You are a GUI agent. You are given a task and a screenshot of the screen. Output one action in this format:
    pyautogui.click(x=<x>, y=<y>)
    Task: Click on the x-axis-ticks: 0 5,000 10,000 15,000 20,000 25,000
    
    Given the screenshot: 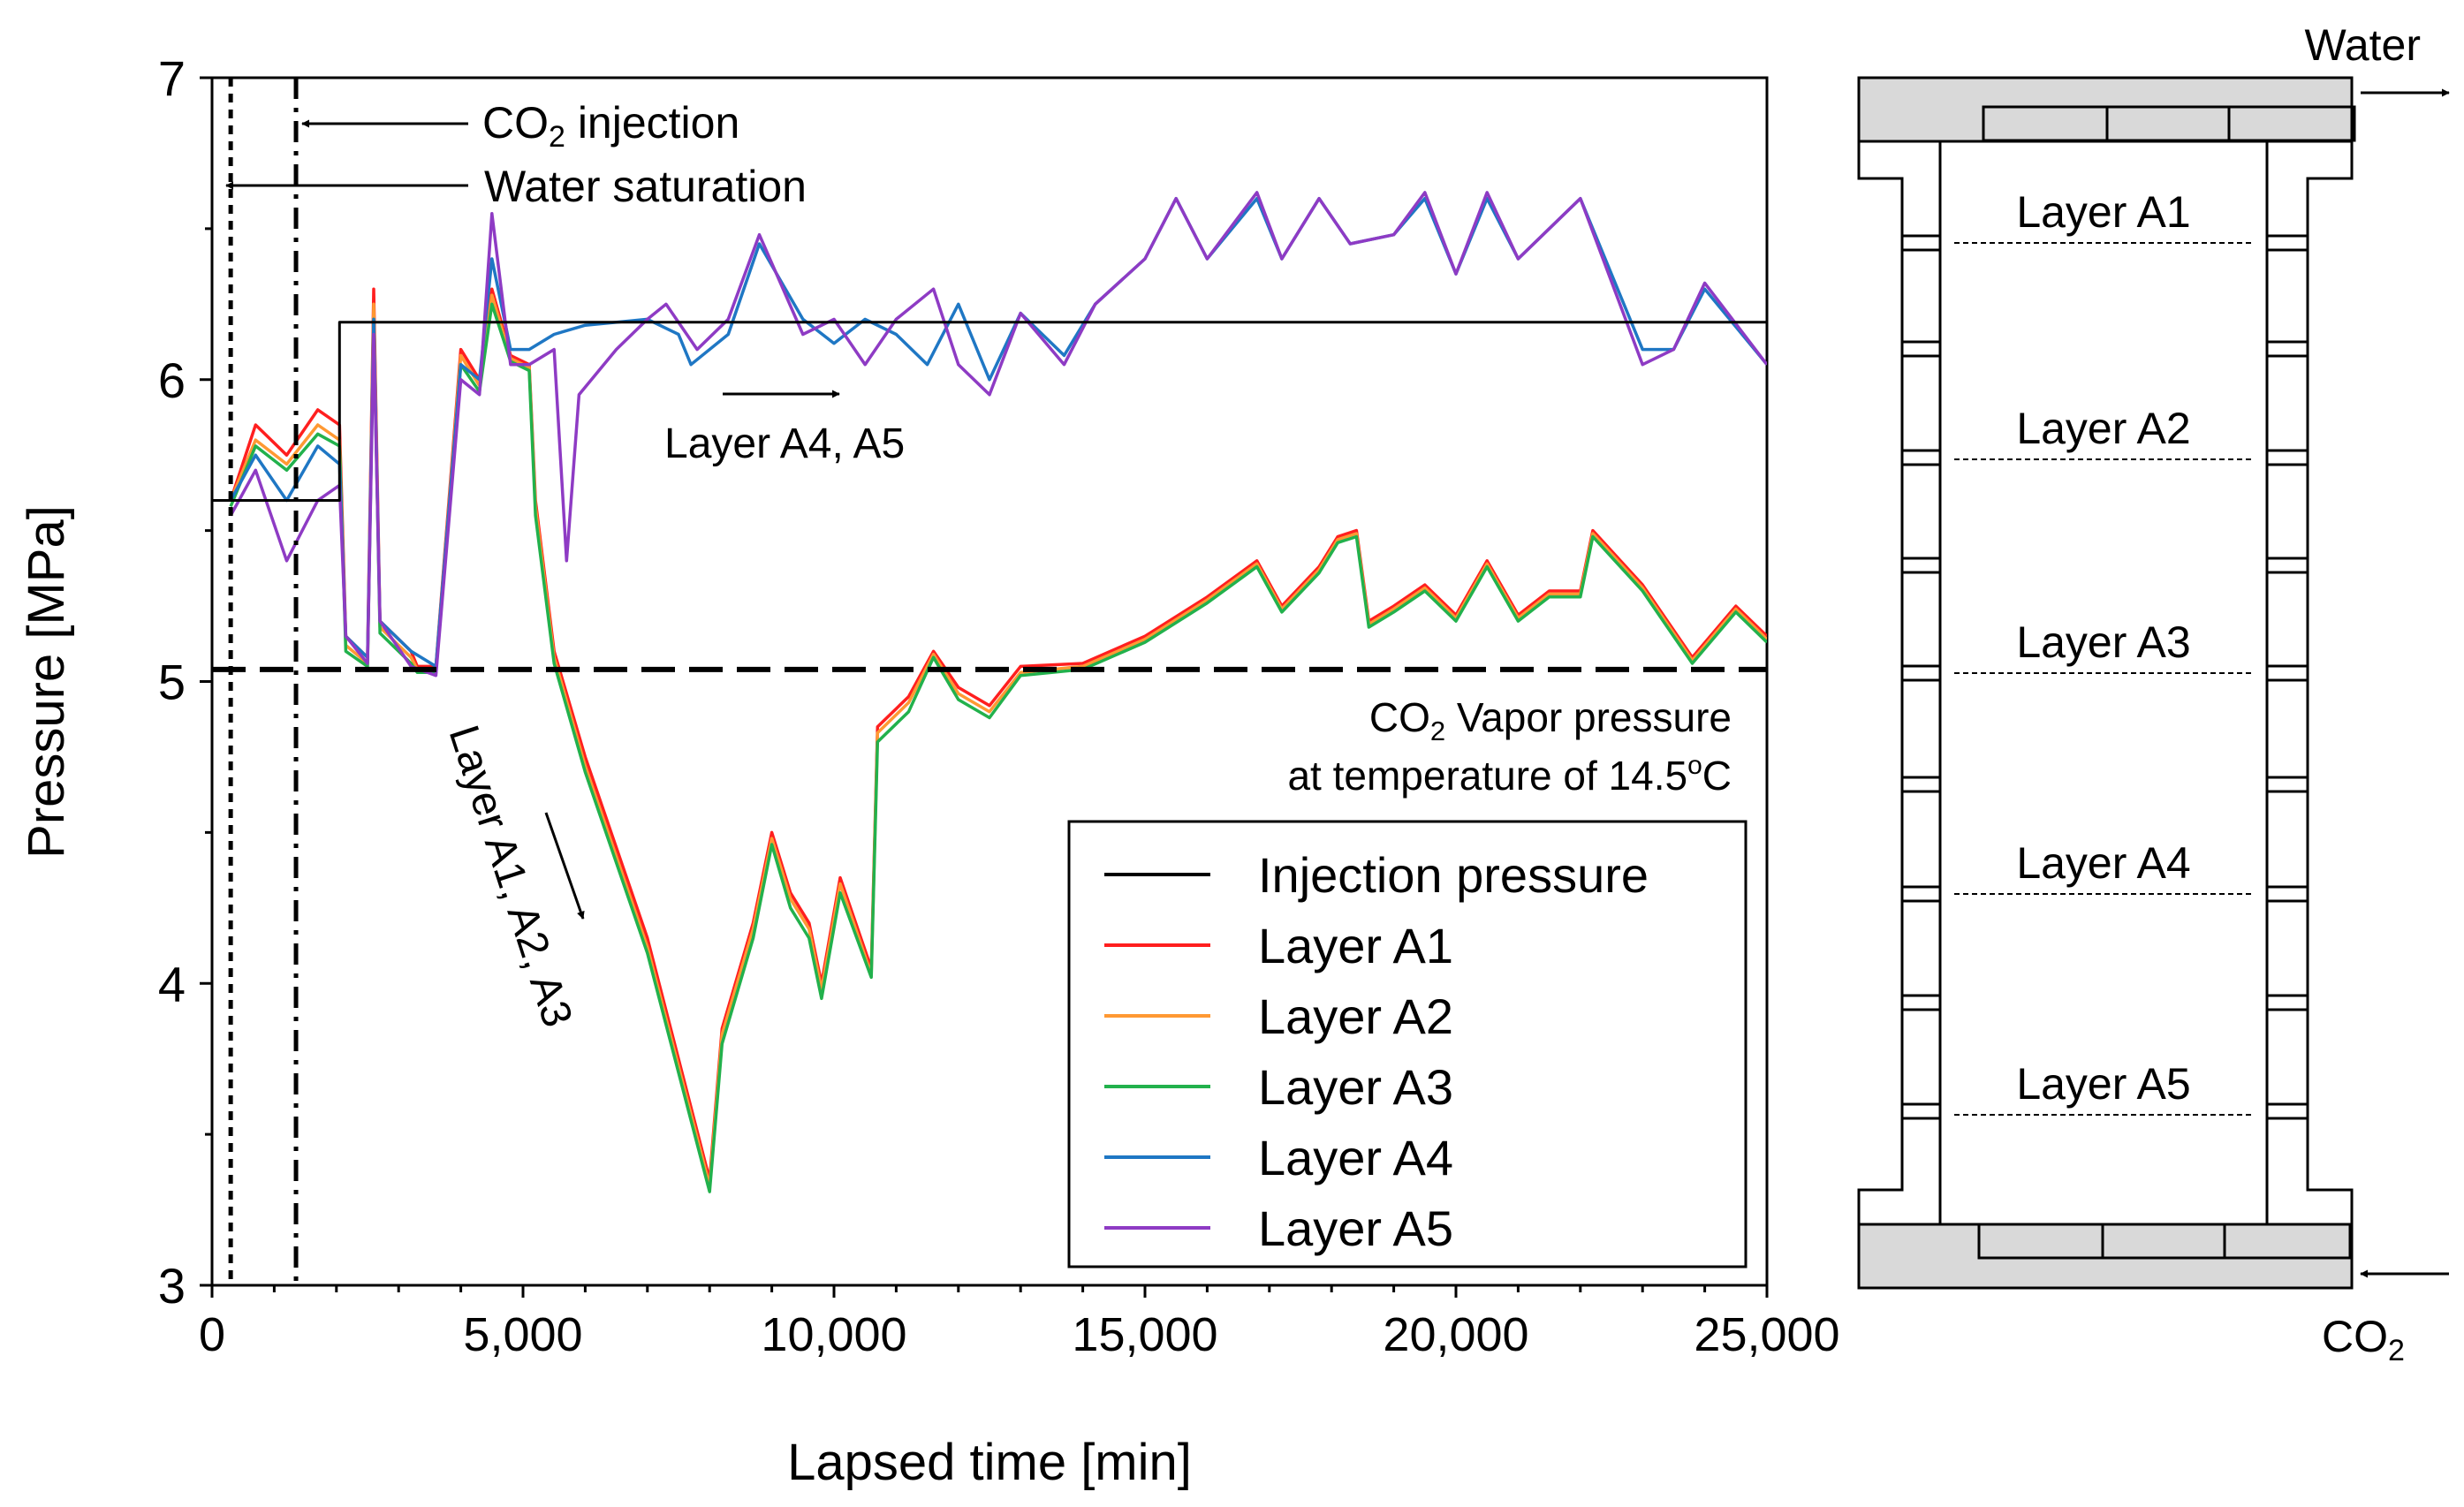 What is the action you would take?
    pyautogui.click(x=1019, y=1323)
    